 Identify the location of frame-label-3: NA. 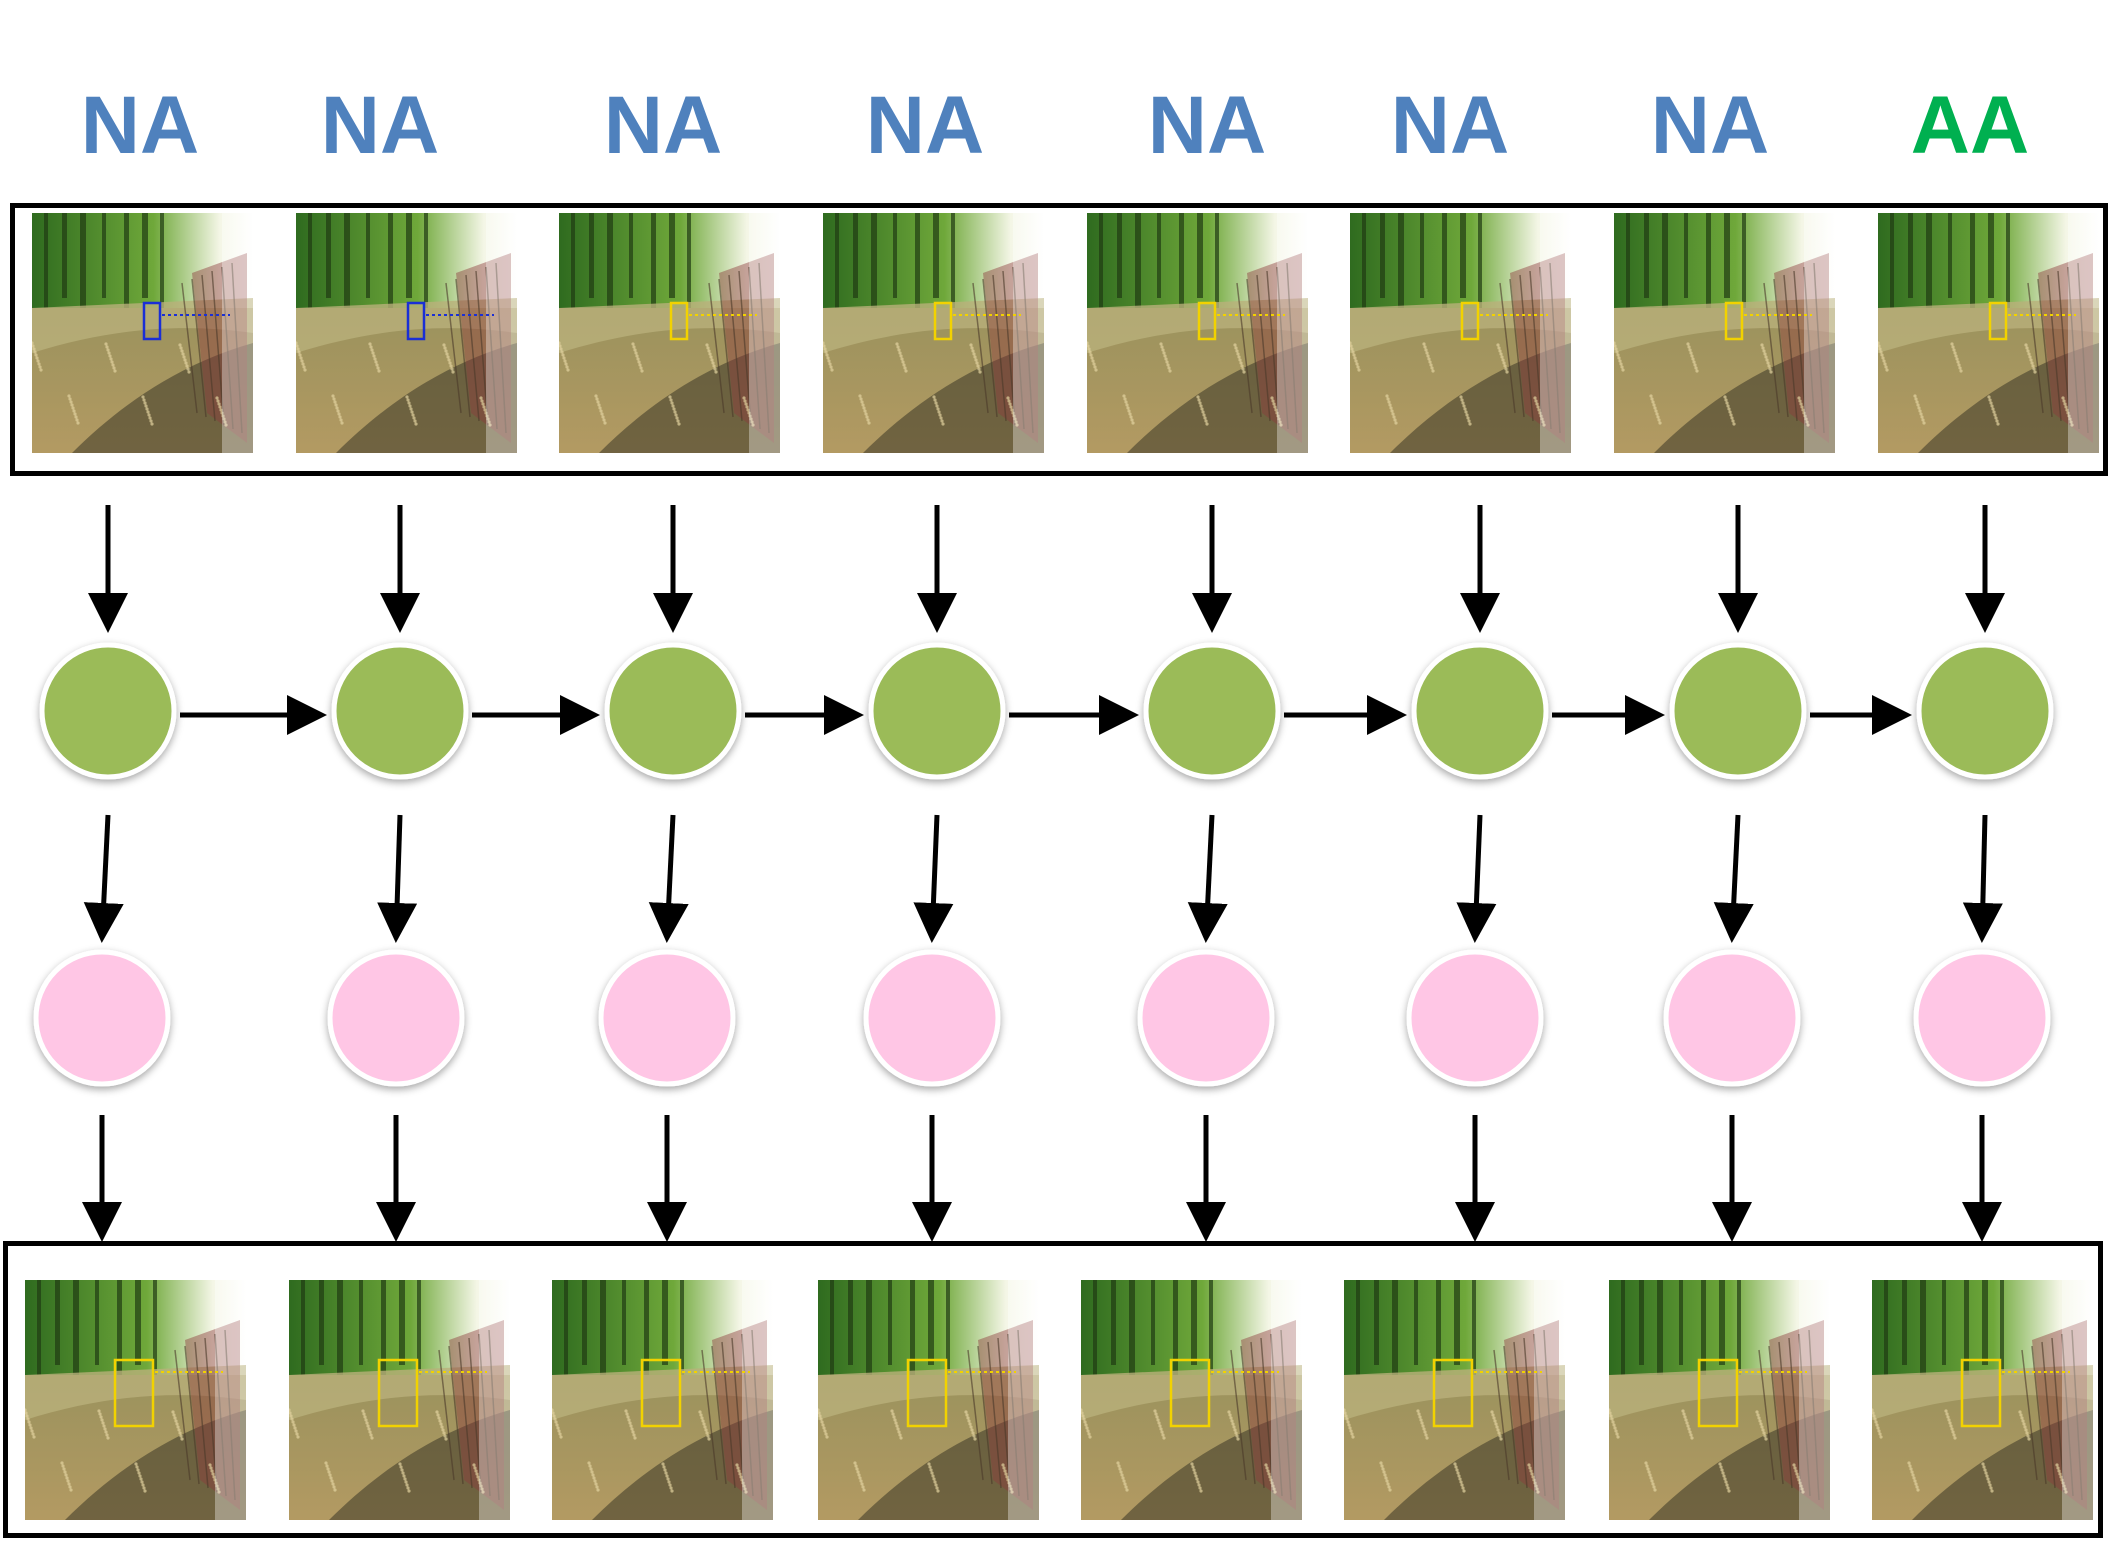
(663, 125).